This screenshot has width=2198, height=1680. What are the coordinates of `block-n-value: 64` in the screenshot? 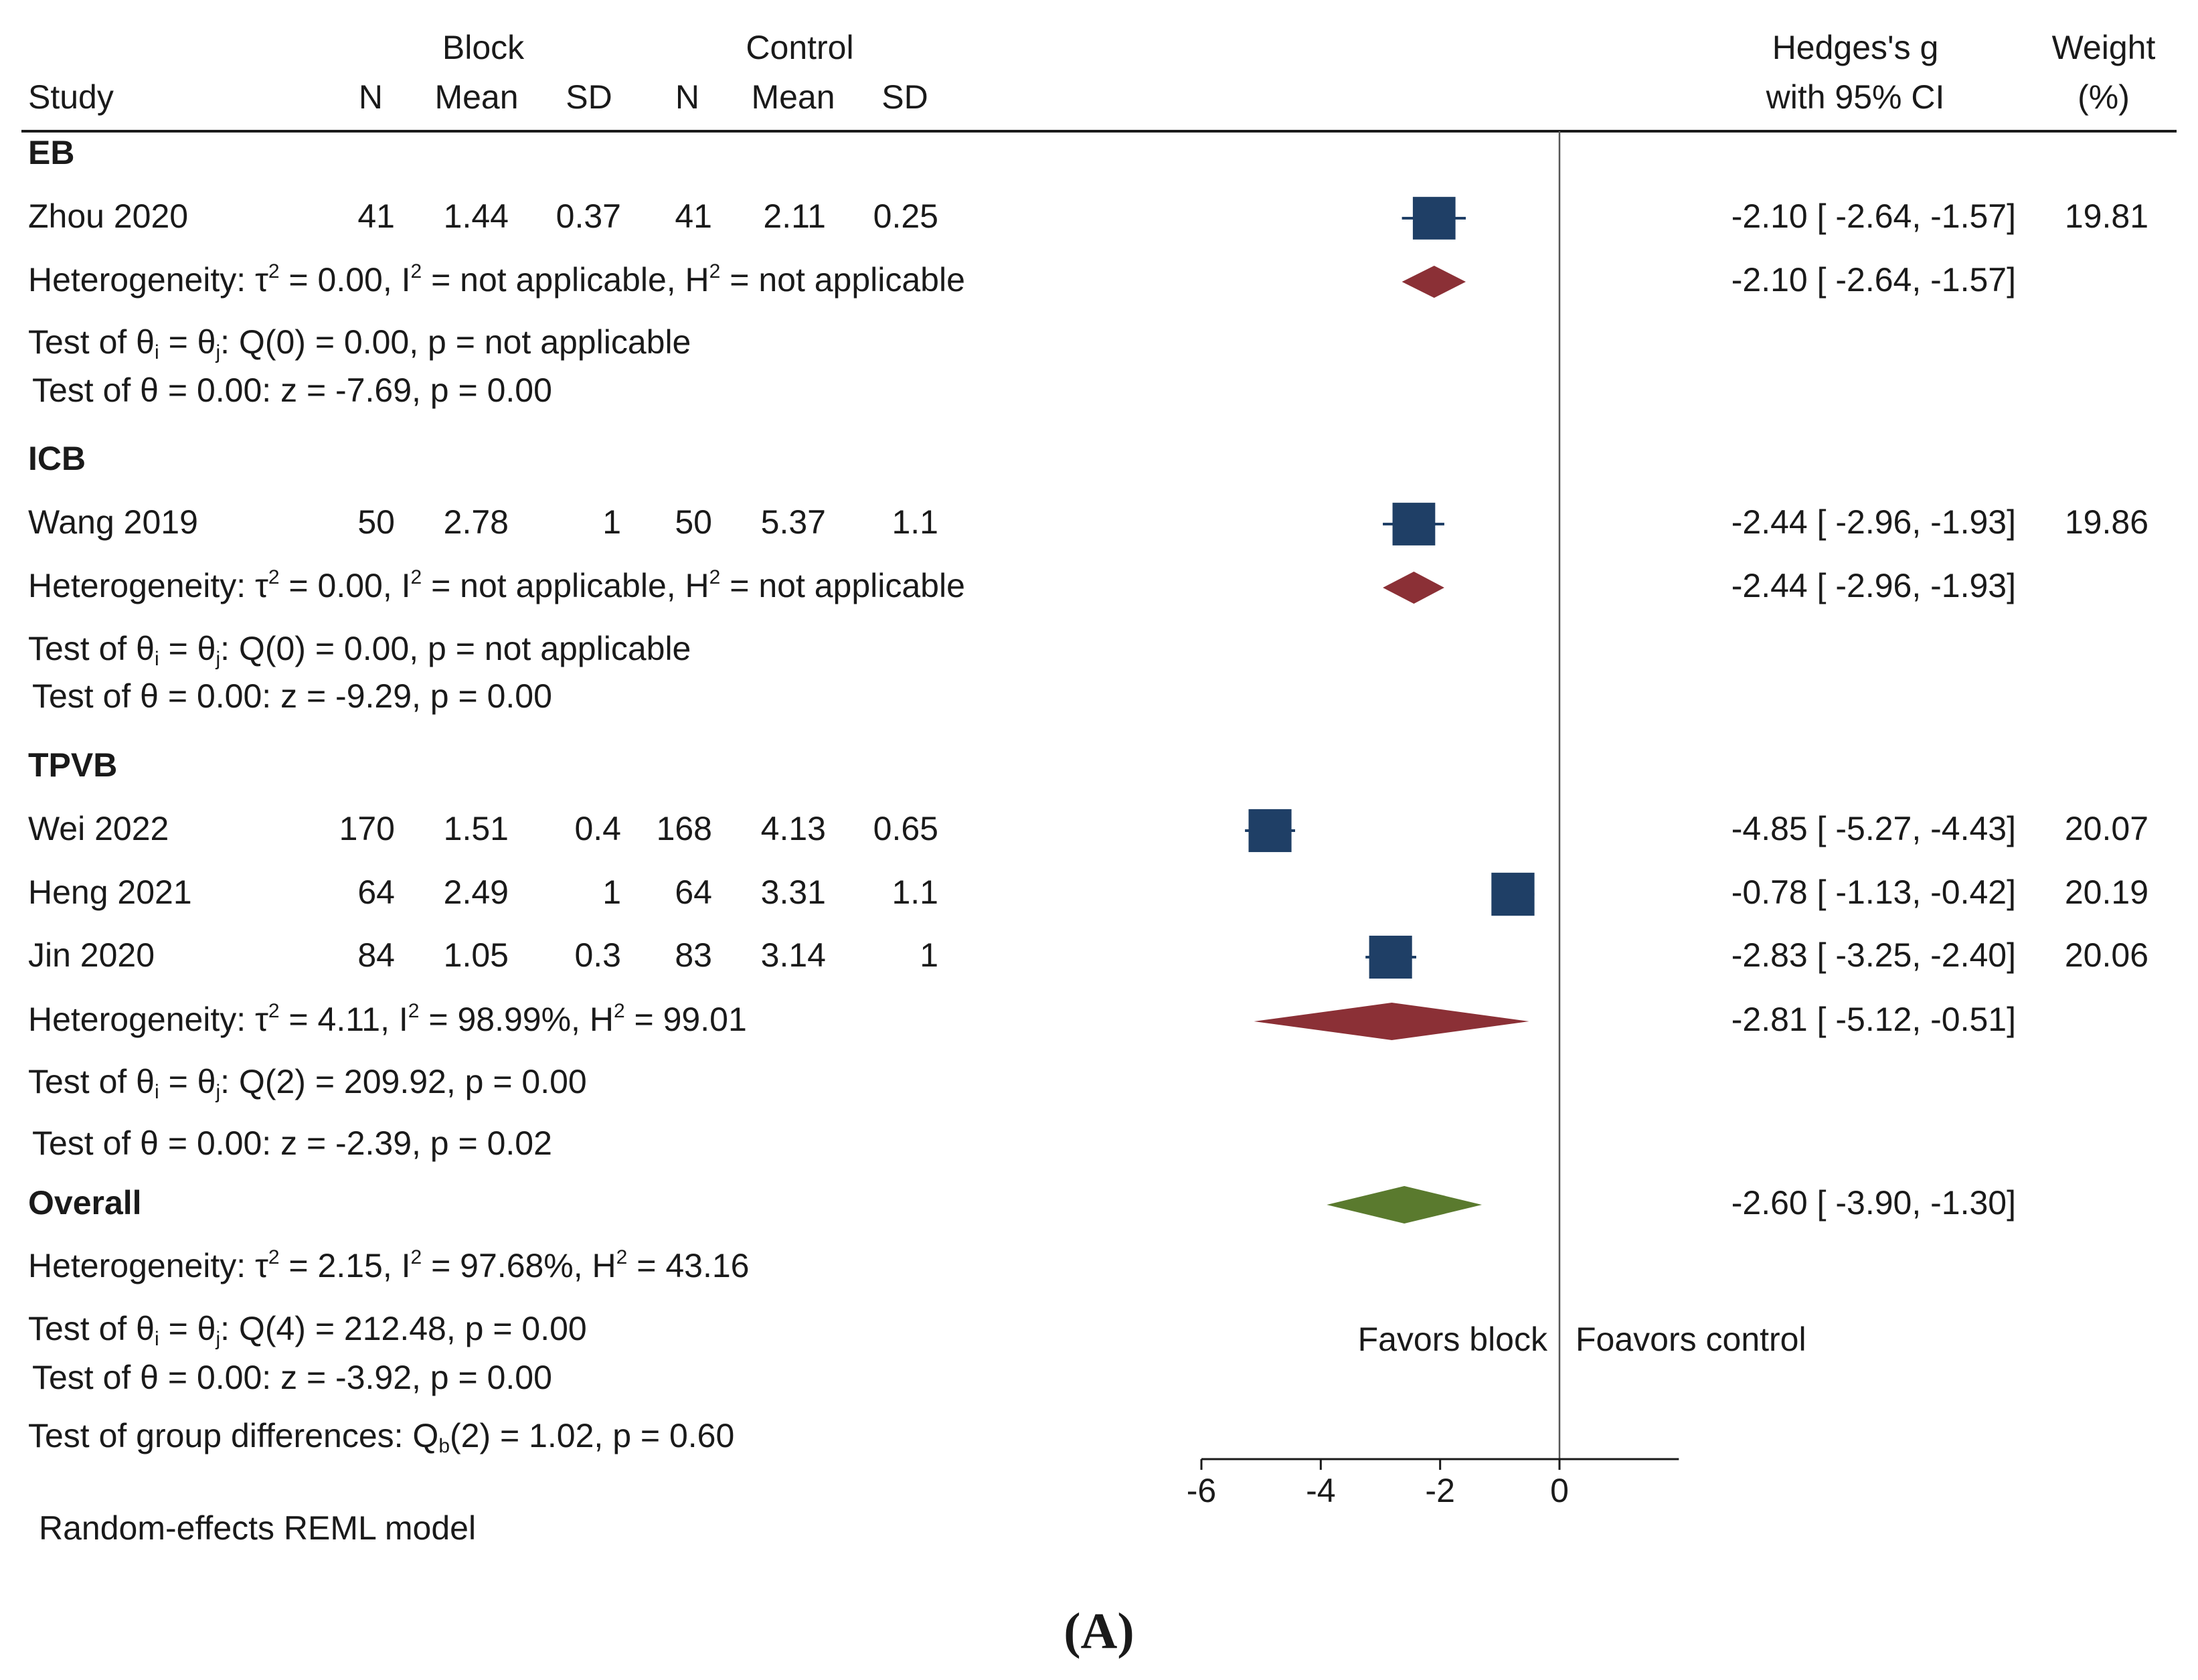 It's located at (376, 892).